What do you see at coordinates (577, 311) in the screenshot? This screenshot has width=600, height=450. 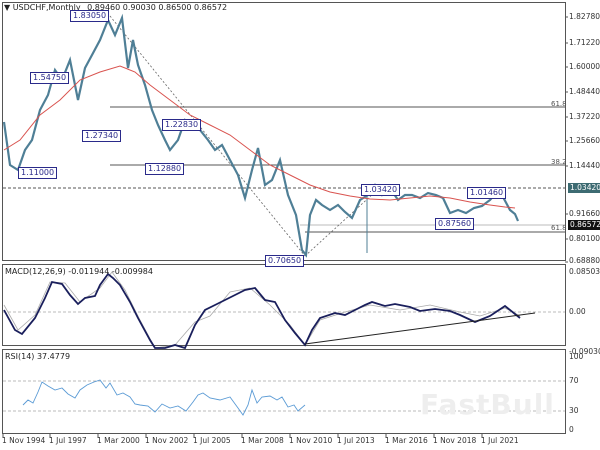 I see `macd-y-tick: 0.00` at bounding box center [577, 311].